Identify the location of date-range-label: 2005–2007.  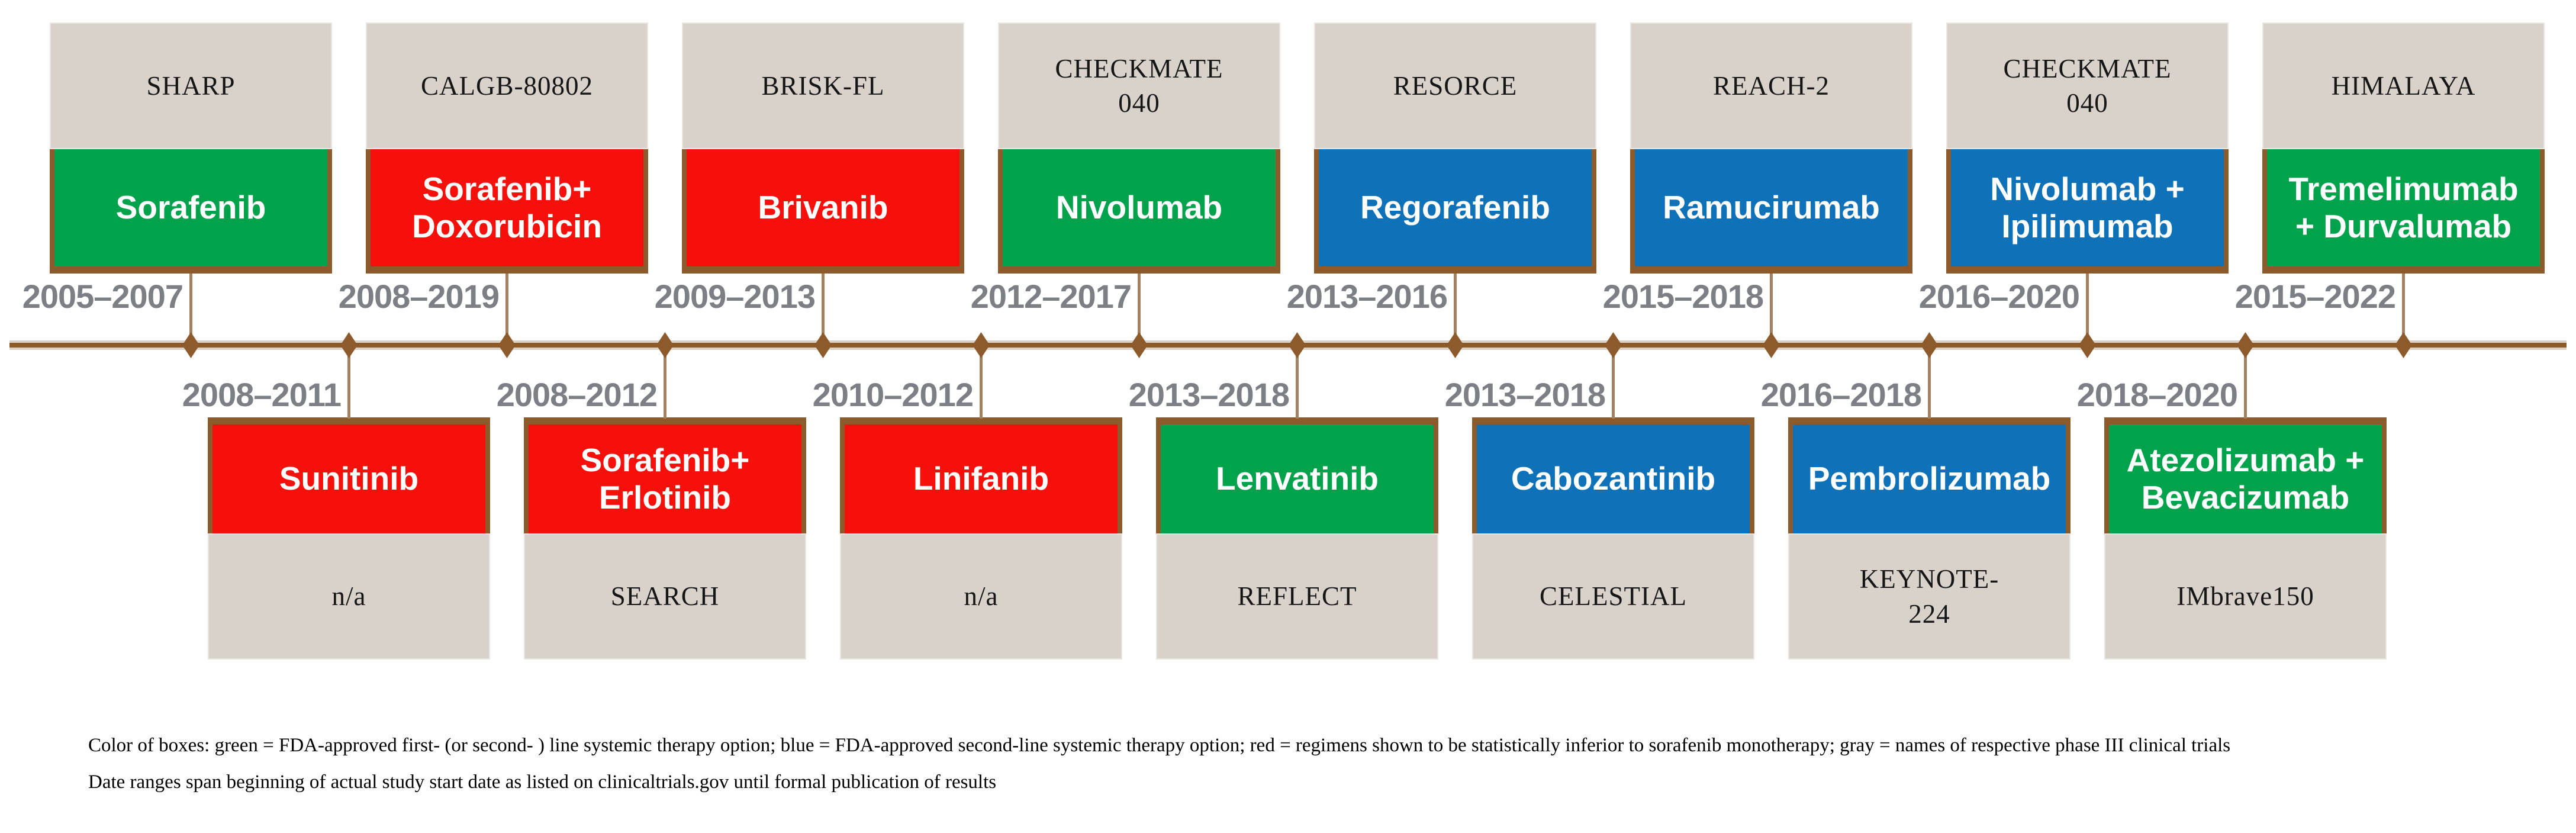
(102, 296).